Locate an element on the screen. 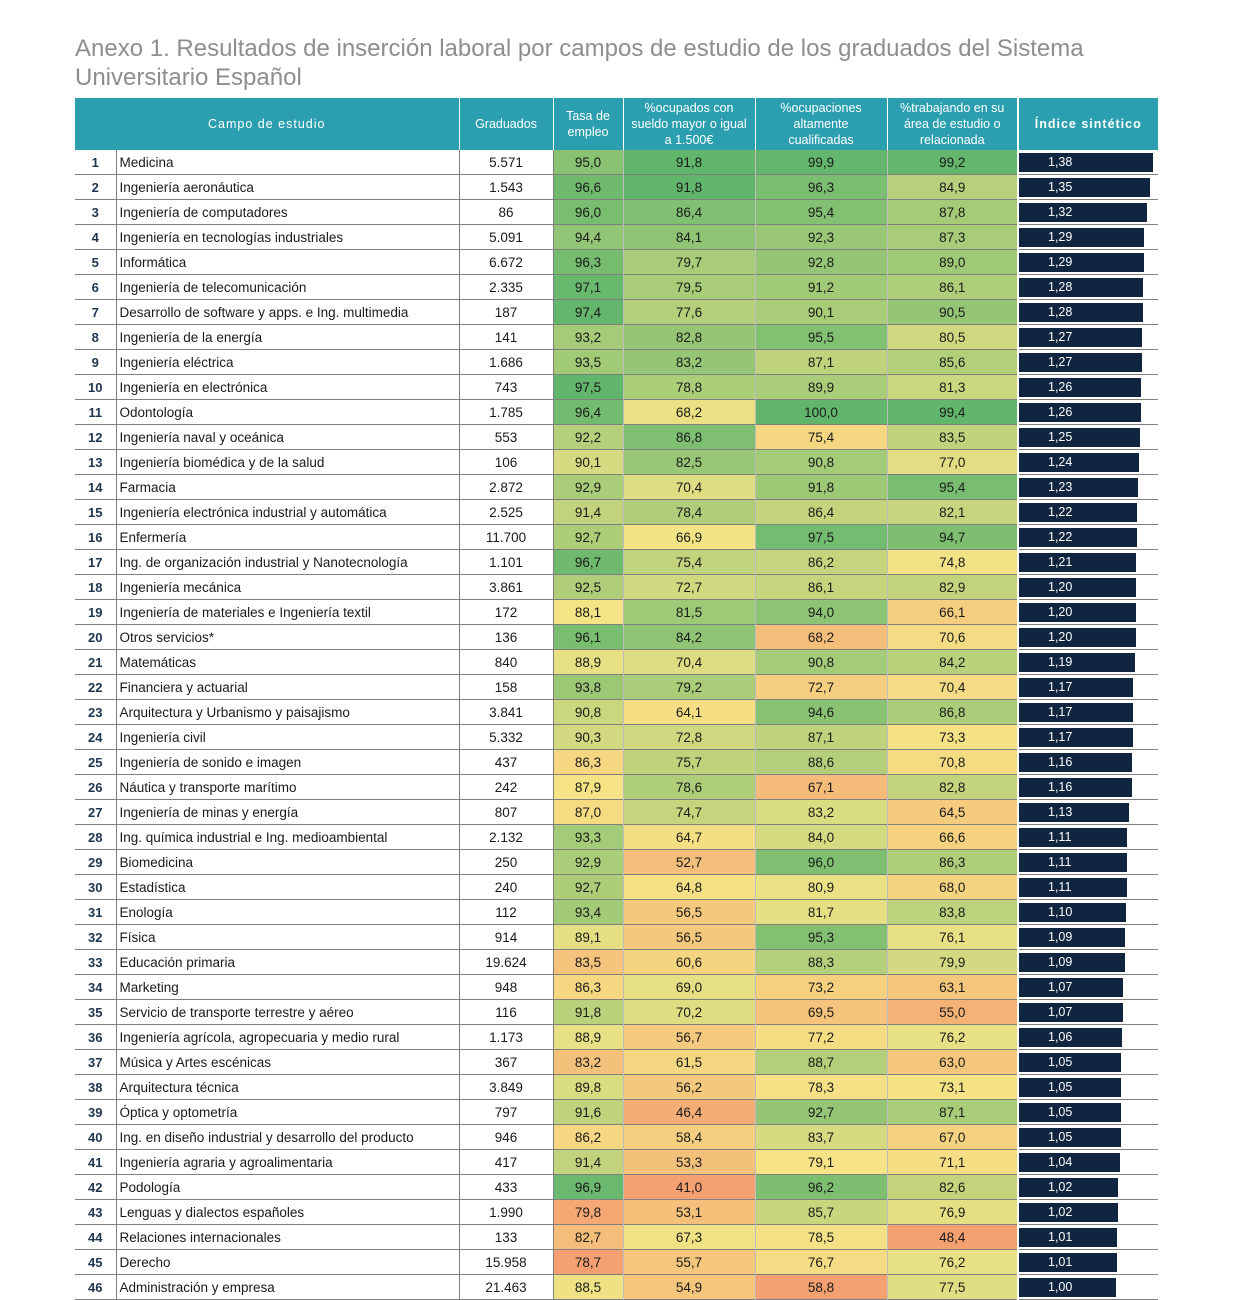 This screenshot has height=1300, width=1239. campo-cell: Medicina is located at coordinates (287, 162).